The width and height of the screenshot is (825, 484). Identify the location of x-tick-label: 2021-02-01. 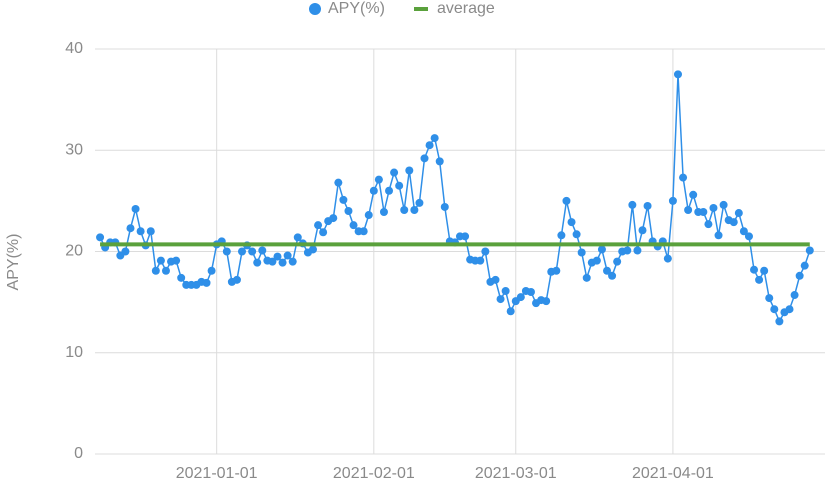
(374, 473).